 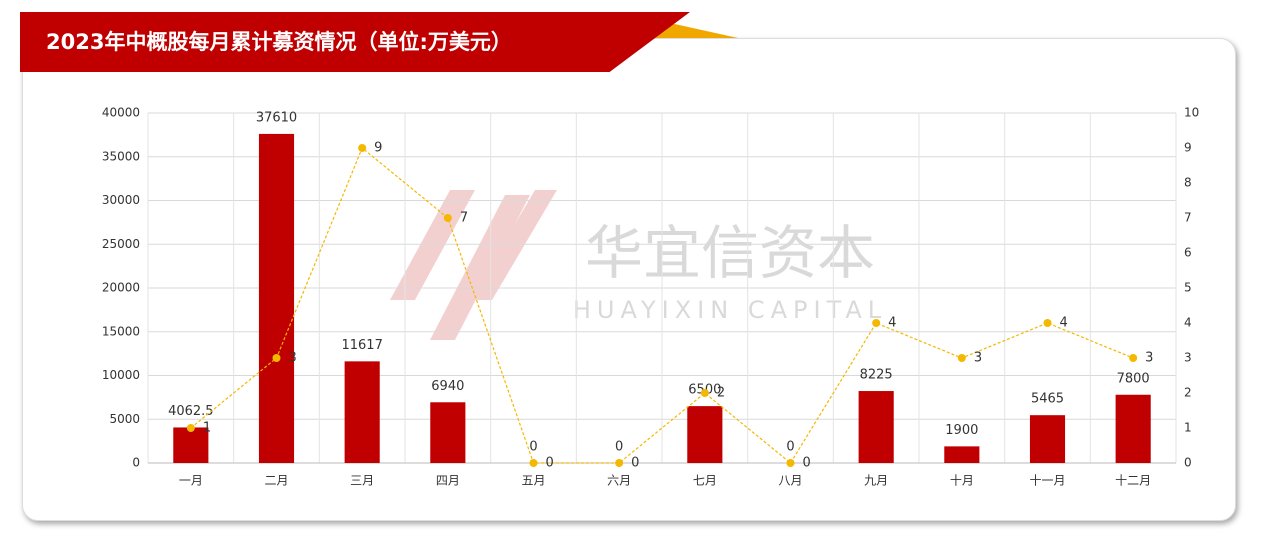 I want to click on x-tick-label: 一月, so click(x=191, y=481).